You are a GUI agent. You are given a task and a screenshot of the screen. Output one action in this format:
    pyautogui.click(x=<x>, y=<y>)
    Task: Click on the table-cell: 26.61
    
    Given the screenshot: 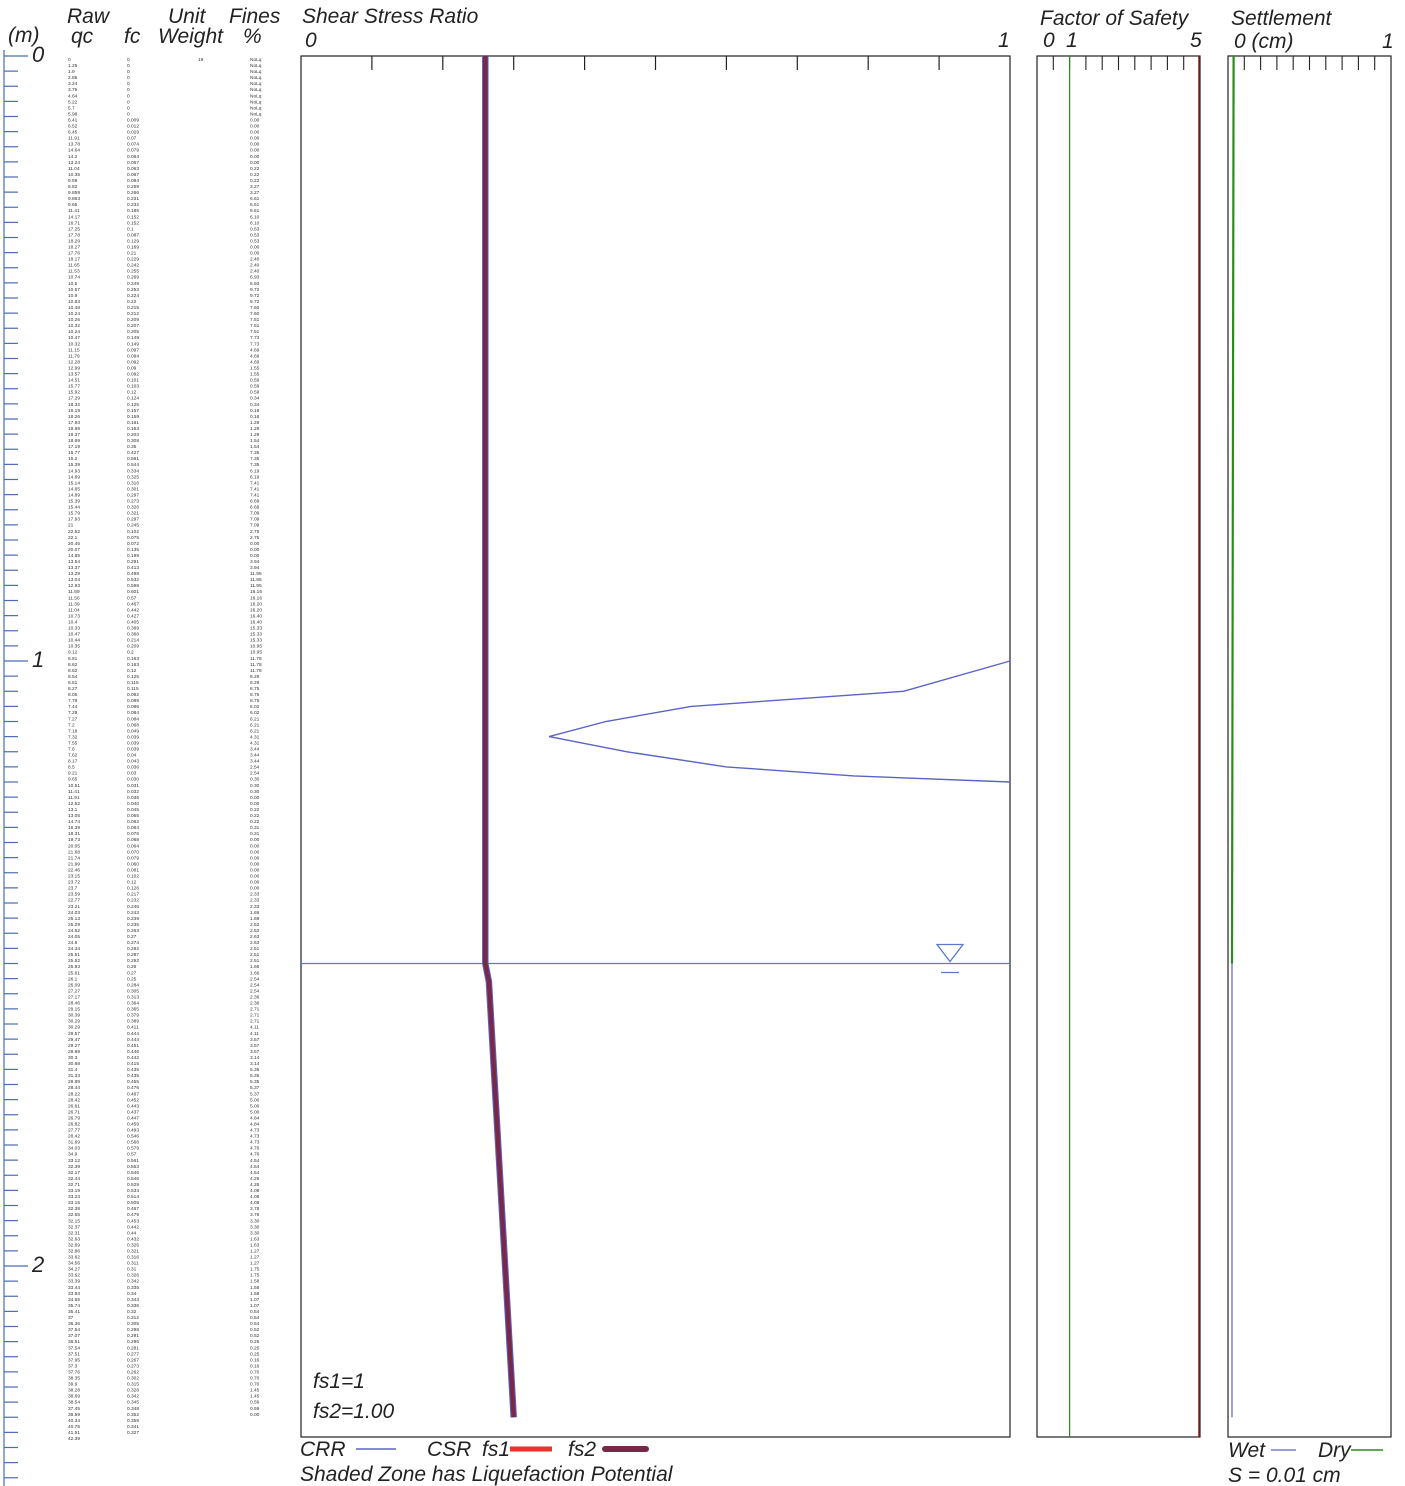 What is the action you would take?
    pyautogui.click(x=74, y=1106)
    